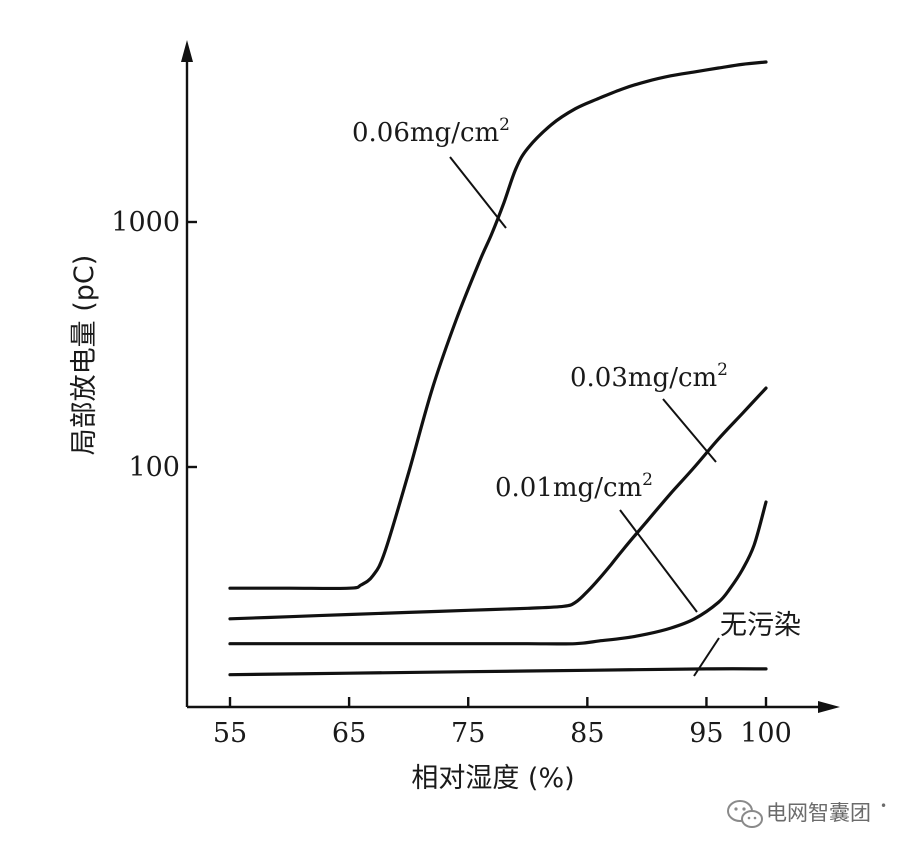  Describe the element at coordinates (706, 733) in the screenshot. I see `x-tick-label: 95` at that location.